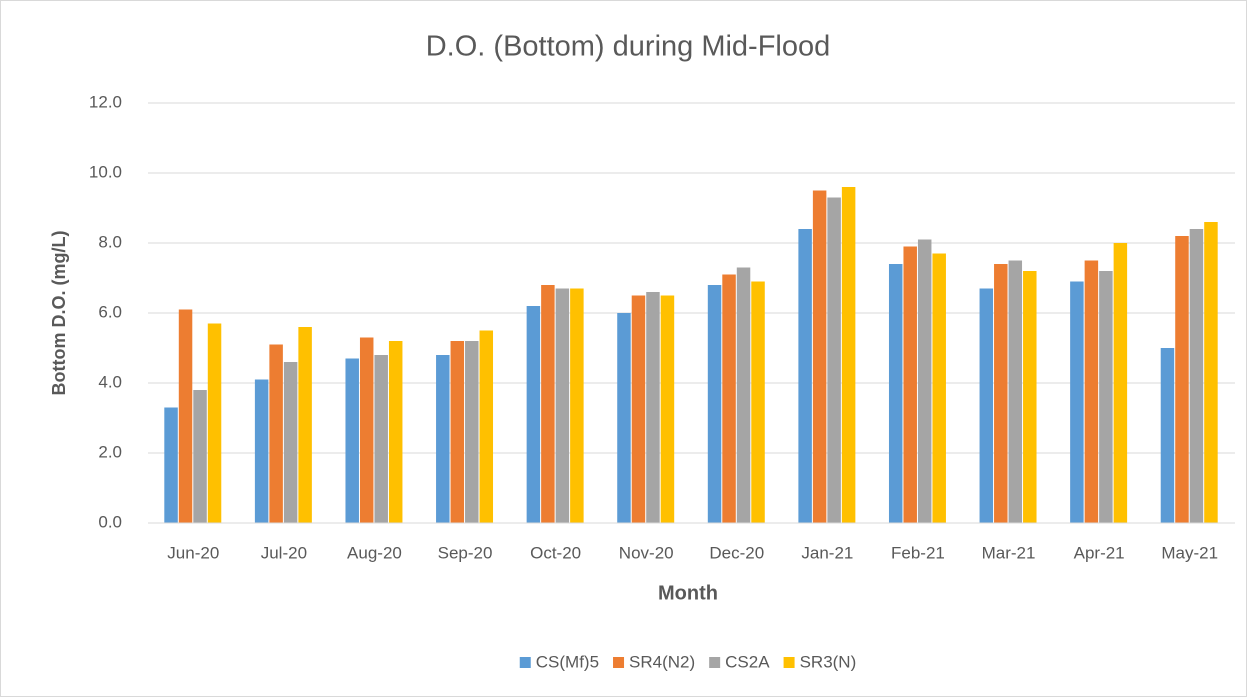 The width and height of the screenshot is (1247, 697). I want to click on legend-label: SR4(N2), so click(662, 661).